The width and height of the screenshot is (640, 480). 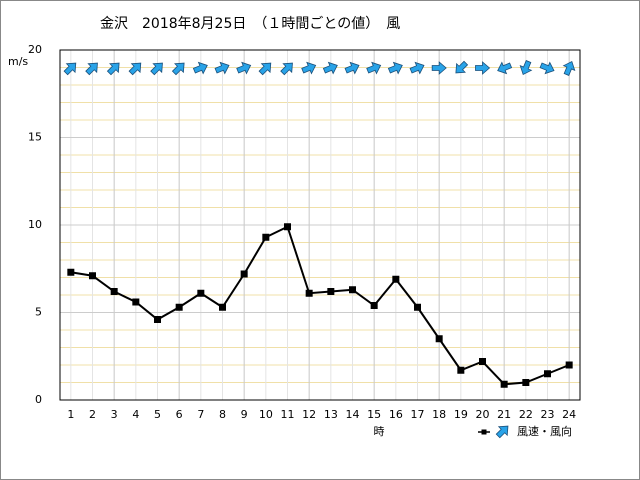 I want to click on x-tick-label: 10, so click(x=266, y=414).